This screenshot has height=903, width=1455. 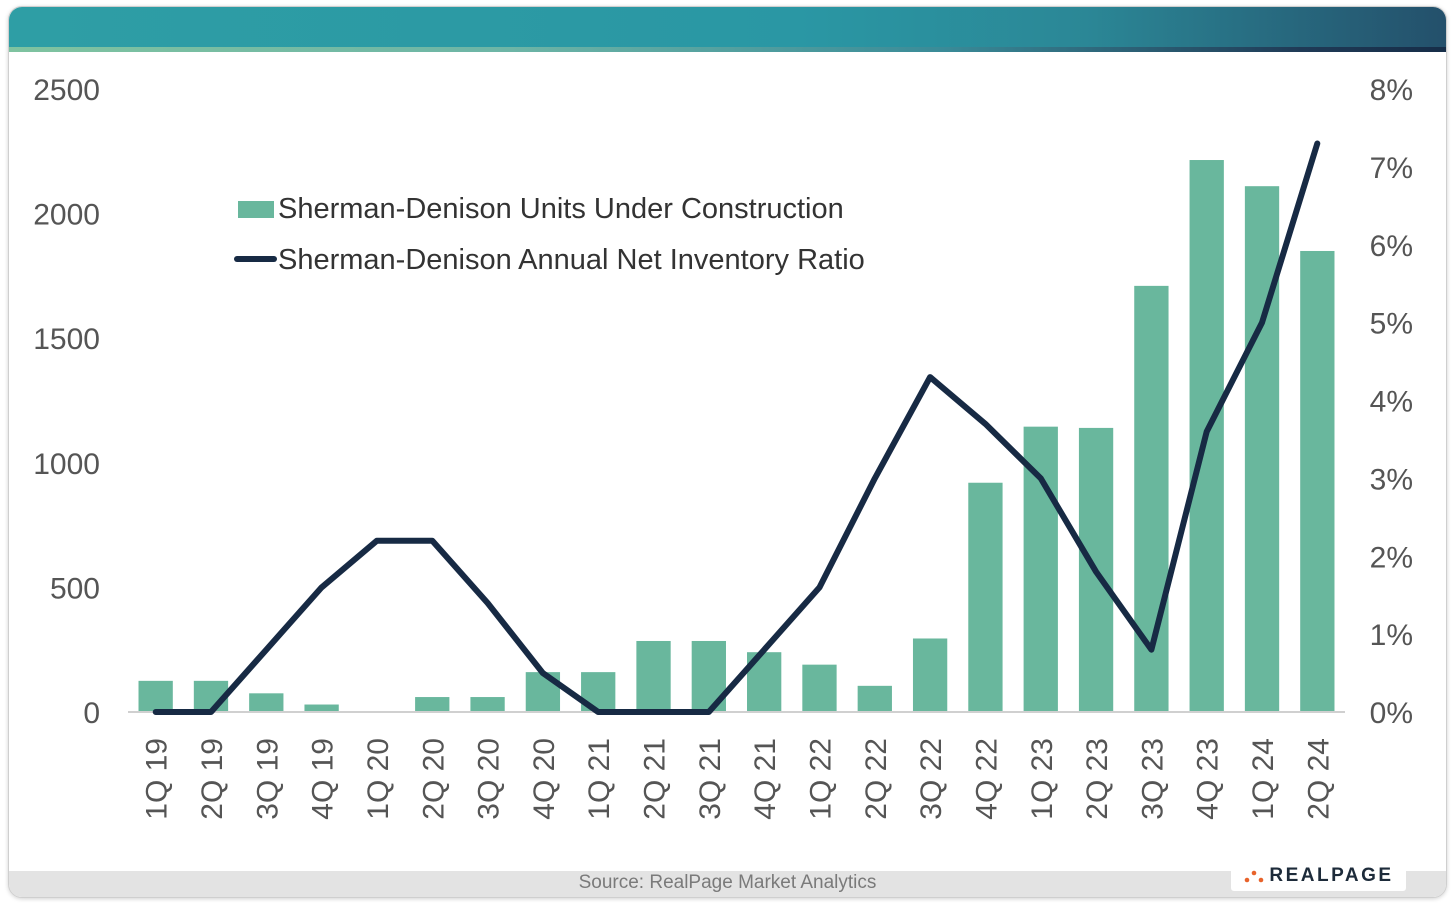 What do you see at coordinates (727, 27) in the screenshot?
I see `header-bar` at bounding box center [727, 27].